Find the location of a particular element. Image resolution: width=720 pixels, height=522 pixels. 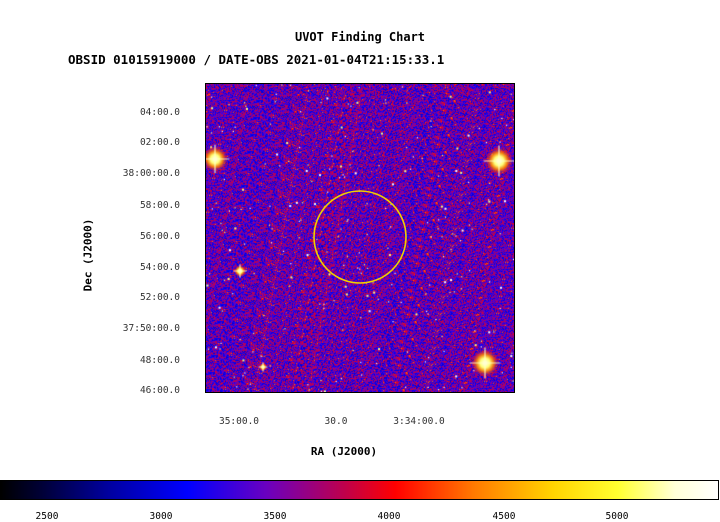

chart-title: UVOT Finding Chart is located at coordinates (360, 37).